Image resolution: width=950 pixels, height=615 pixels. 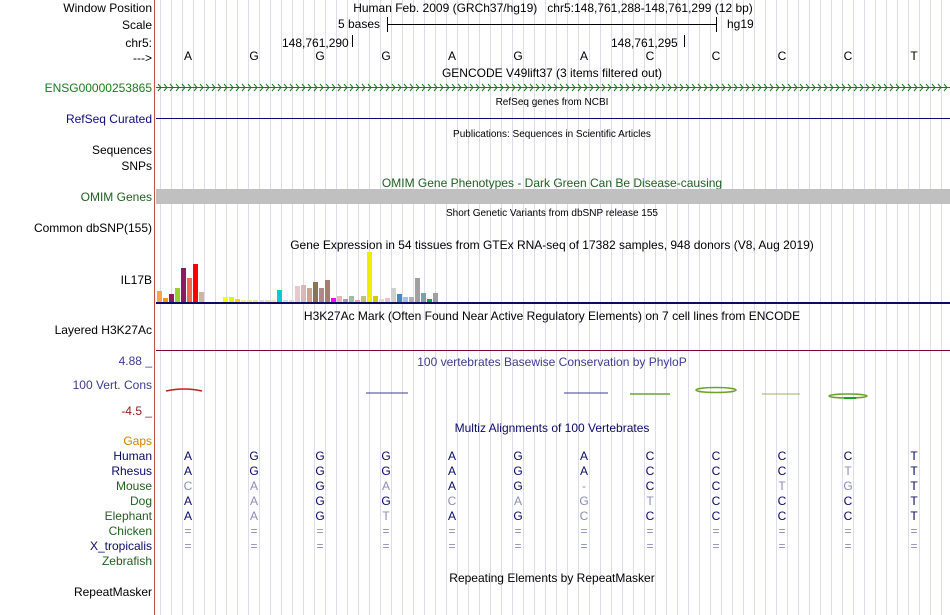 I want to click on species-label: Elephant, so click(x=128, y=516).